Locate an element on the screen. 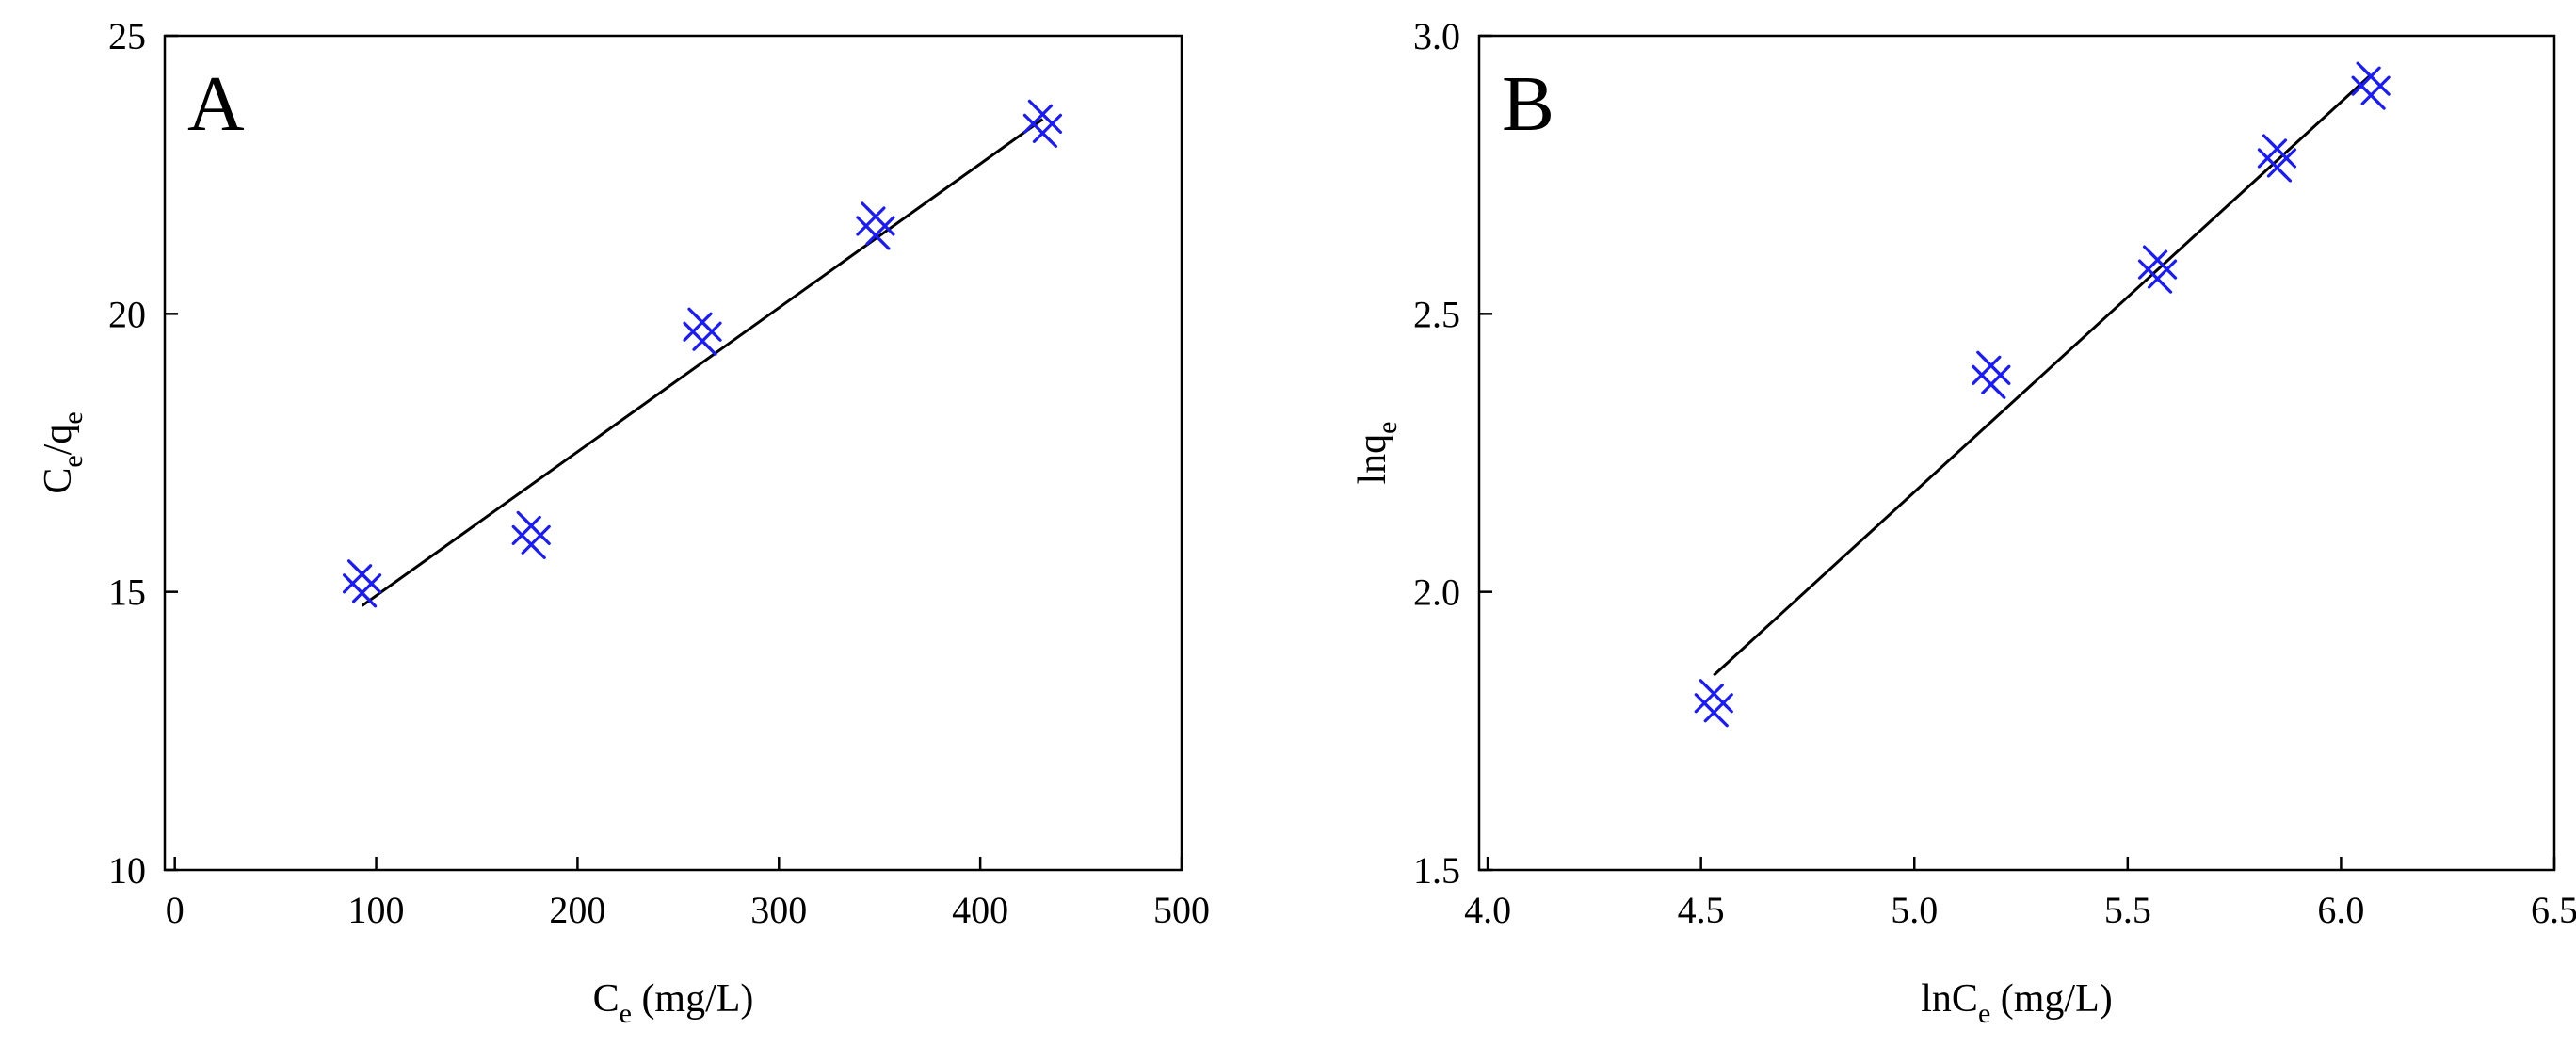 The image size is (2576, 1046). x-tick-label: 500 is located at coordinates (1181, 910).